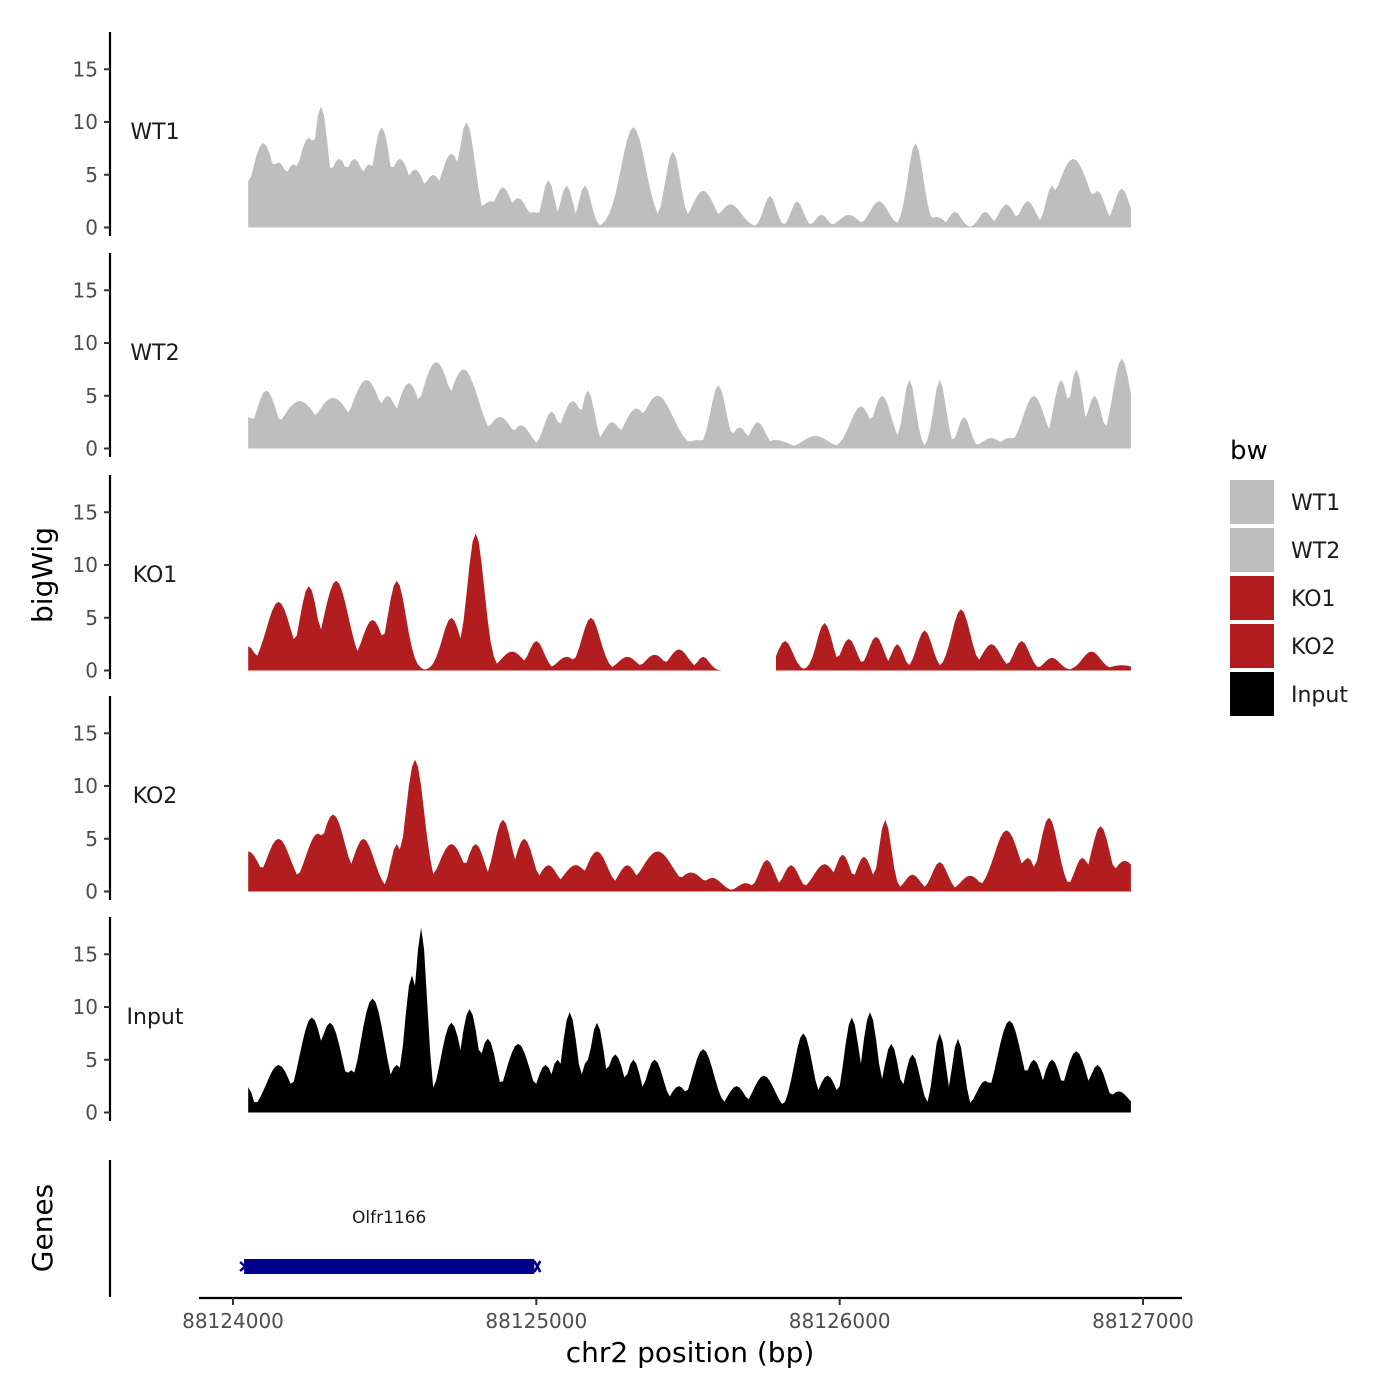 Image resolution: width=1400 pixels, height=1400 pixels. I want to click on gene-body-olfr1166, so click(389, 1266).